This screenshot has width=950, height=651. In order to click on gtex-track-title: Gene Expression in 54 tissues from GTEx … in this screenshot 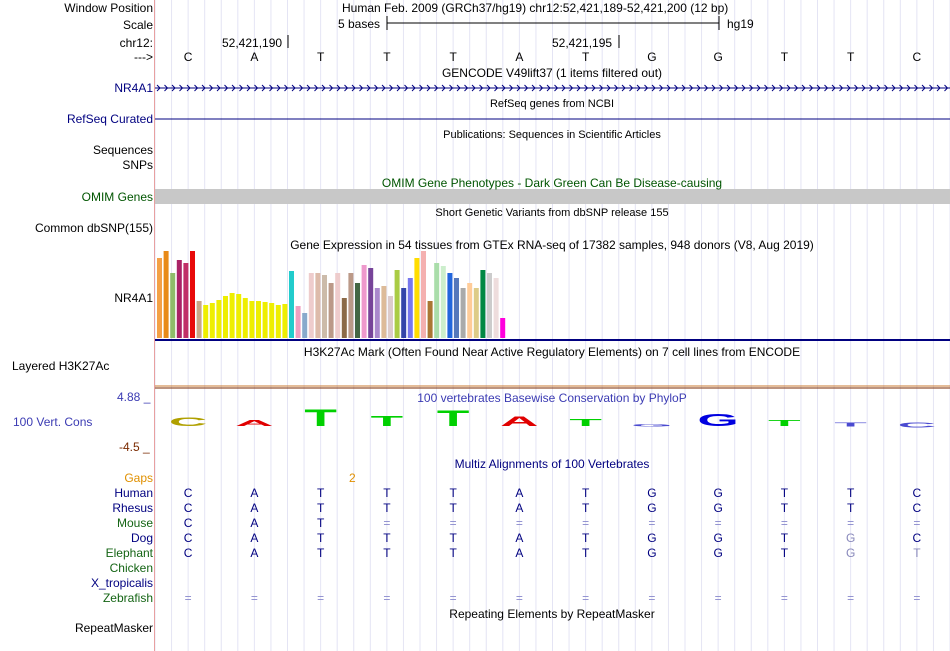, I will do `click(552, 245)`.